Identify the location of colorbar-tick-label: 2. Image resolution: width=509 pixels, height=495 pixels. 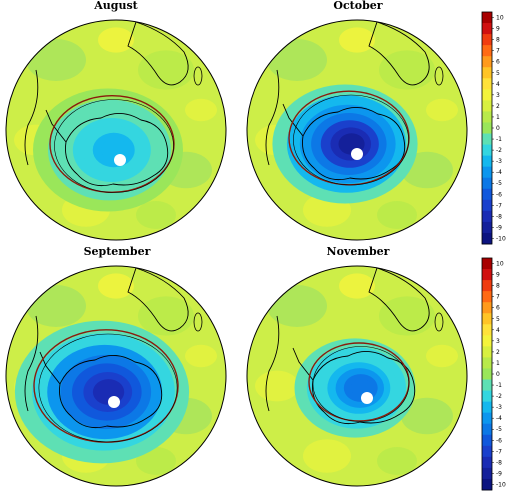
(498, 352).